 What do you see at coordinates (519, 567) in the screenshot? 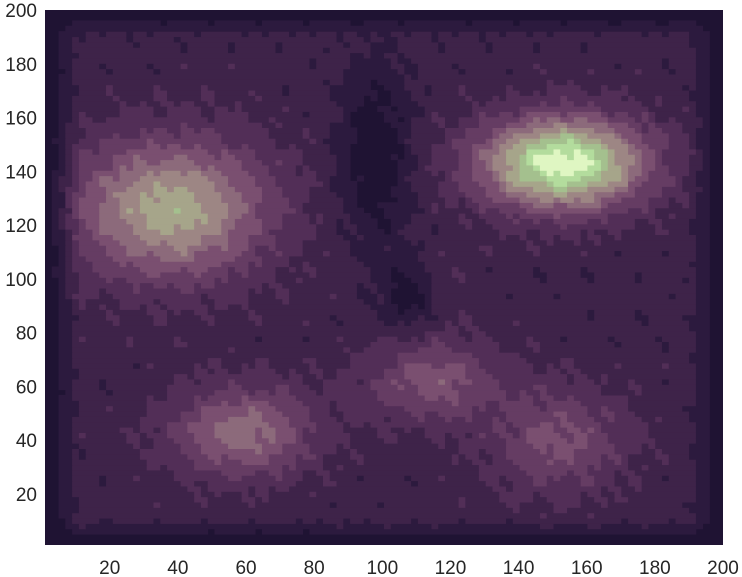
I see `x-tick-label: 140` at bounding box center [519, 567].